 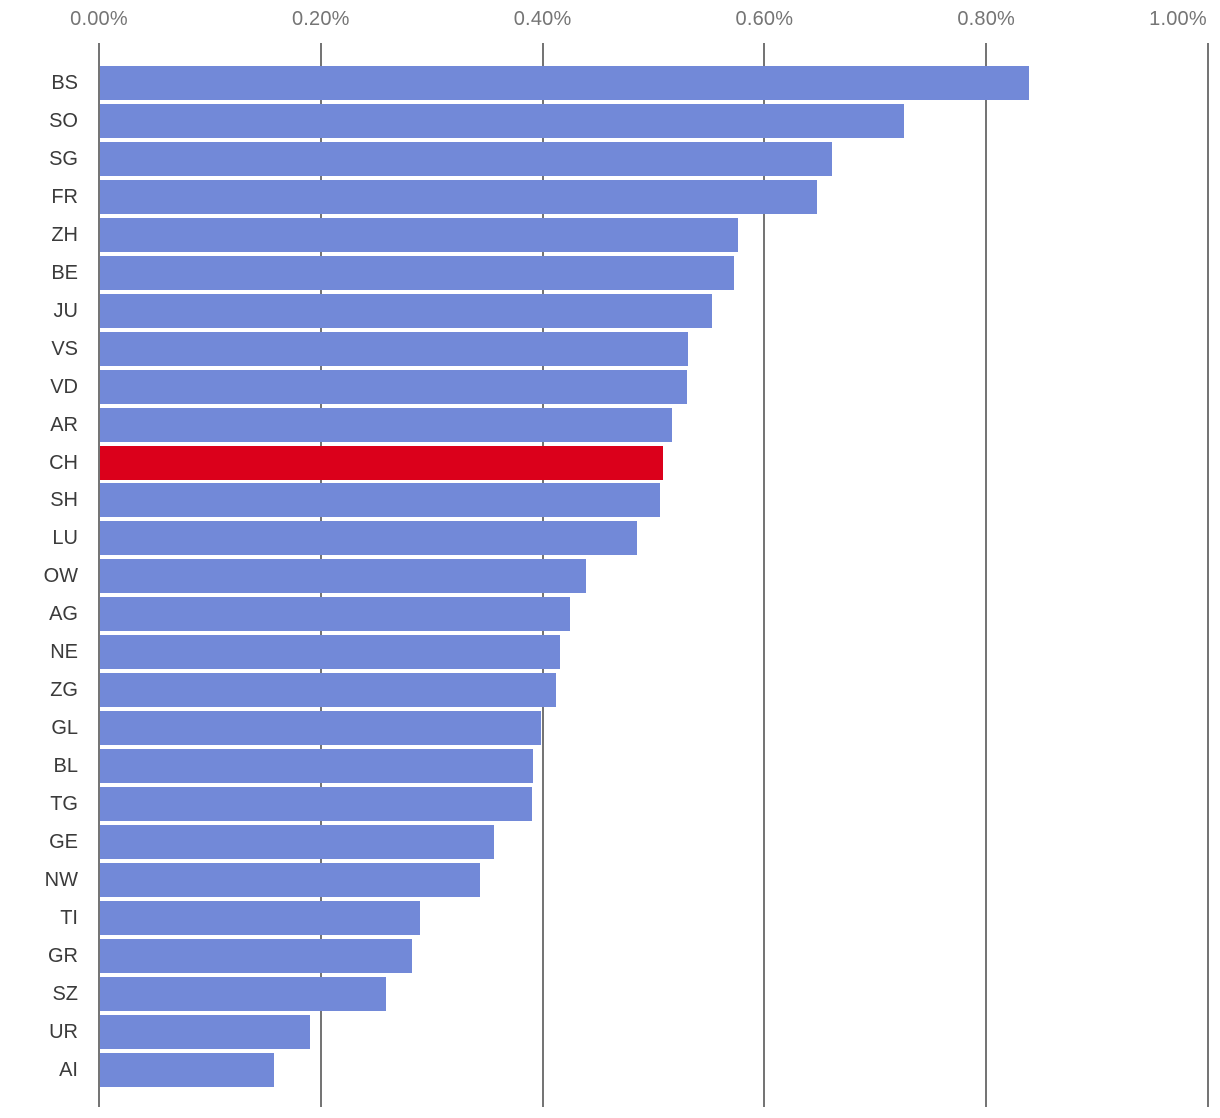 What do you see at coordinates (64, 273) in the screenshot?
I see `category-label-be: BE` at bounding box center [64, 273].